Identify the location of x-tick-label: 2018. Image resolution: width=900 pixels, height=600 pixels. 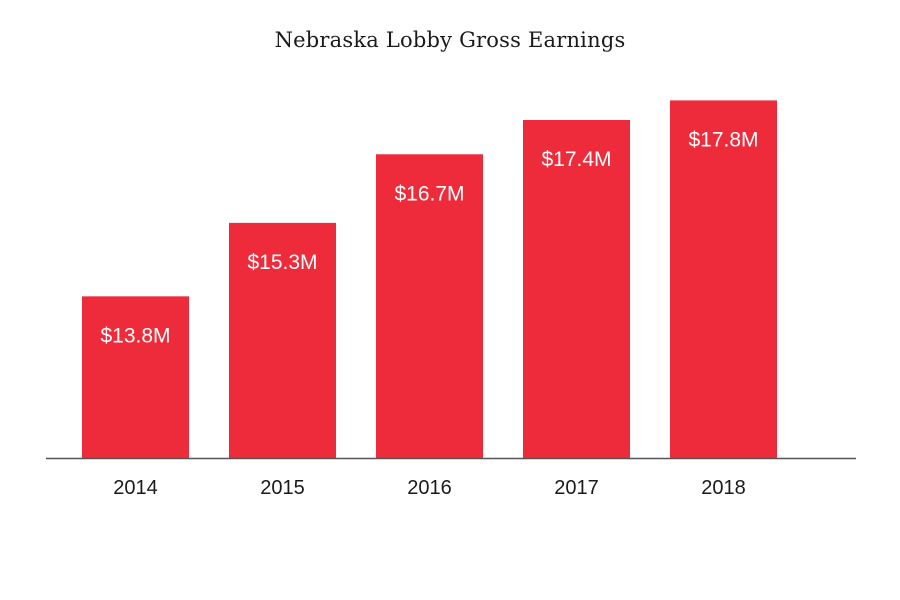
(723, 488).